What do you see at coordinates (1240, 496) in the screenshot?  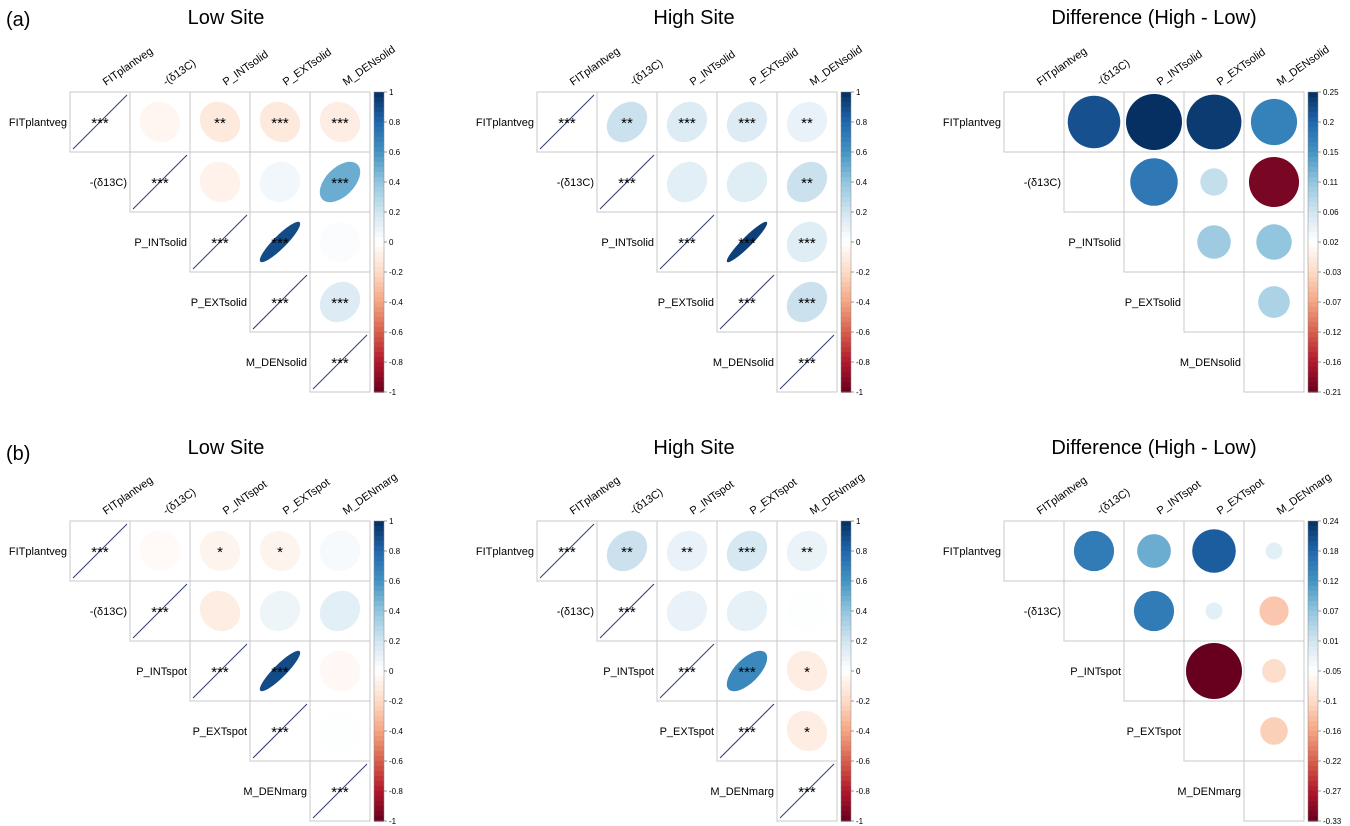 I see `column-label: P_EXTspot` at bounding box center [1240, 496].